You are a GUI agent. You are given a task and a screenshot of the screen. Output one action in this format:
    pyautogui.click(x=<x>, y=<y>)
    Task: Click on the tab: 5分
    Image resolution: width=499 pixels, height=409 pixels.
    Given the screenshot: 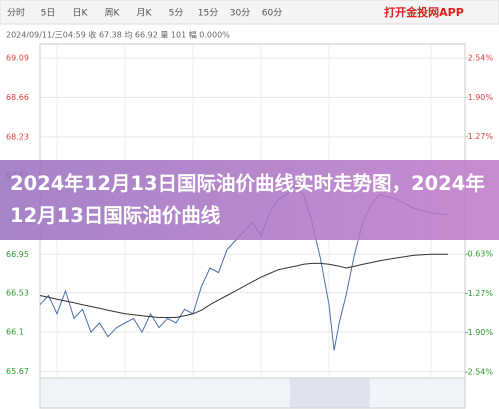 What is the action you would take?
    pyautogui.click(x=176, y=13)
    